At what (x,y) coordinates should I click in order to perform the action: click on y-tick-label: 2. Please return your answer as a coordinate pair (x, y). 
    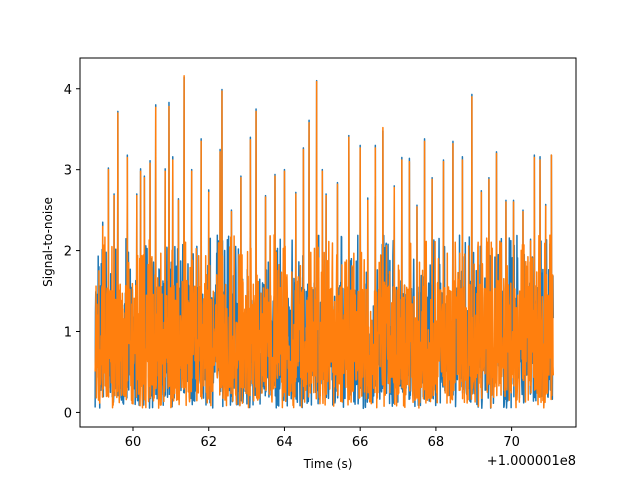
    Looking at the image, I should click on (68, 252).